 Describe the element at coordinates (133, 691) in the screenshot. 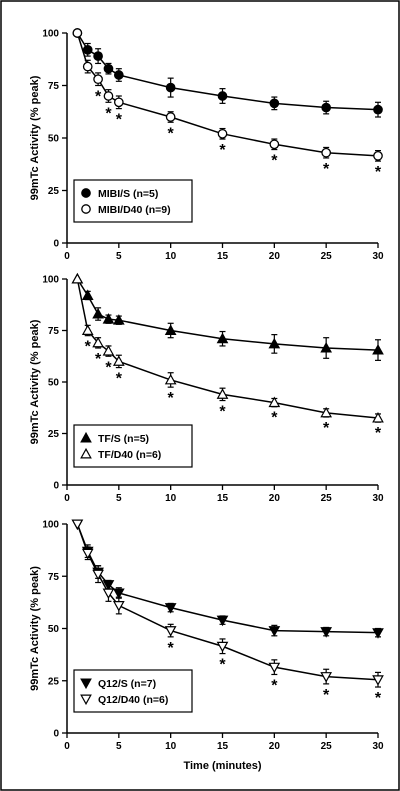

I see `legend: Q12/S (n=7) Q12/D40 (n=6)` at that location.